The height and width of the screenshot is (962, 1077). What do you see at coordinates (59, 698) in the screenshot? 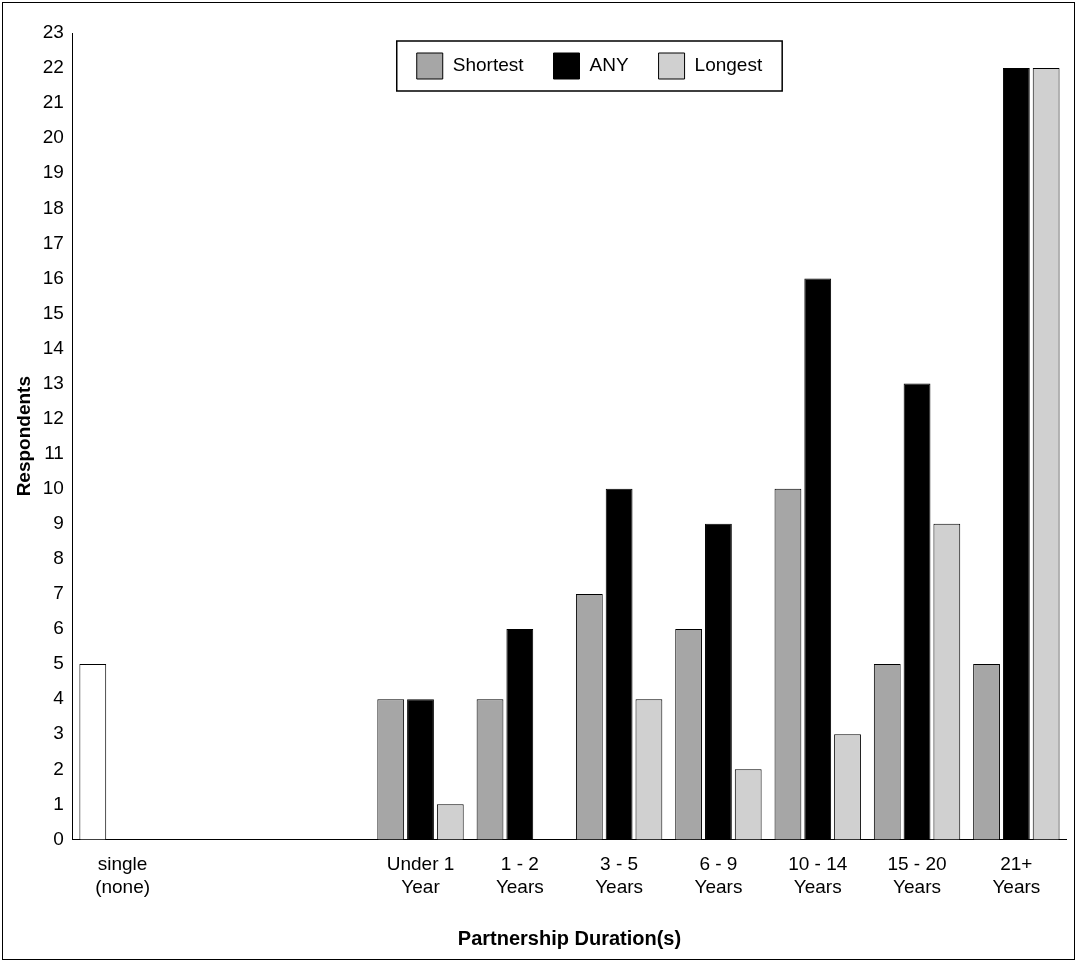
I see `y-tick-label: 4` at bounding box center [59, 698].